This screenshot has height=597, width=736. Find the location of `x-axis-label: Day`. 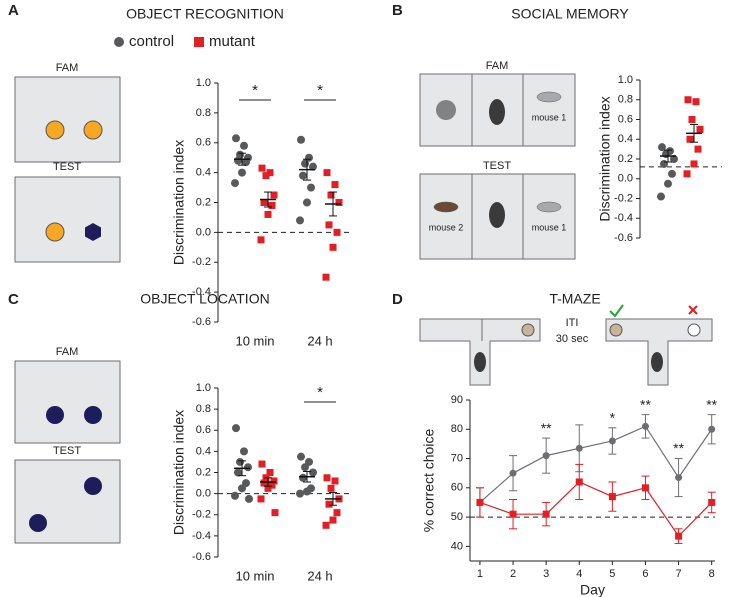

x-axis-label: Day is located at coordinates (592, 589).